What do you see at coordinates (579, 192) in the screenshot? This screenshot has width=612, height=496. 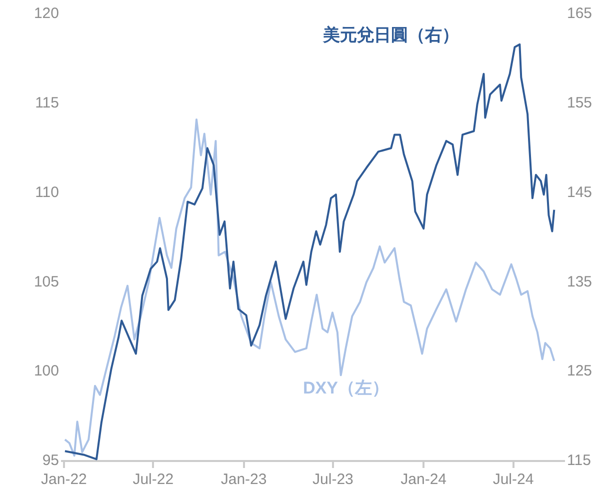 I see `y2-tick-label: 145` at bounding box center [579, 192].